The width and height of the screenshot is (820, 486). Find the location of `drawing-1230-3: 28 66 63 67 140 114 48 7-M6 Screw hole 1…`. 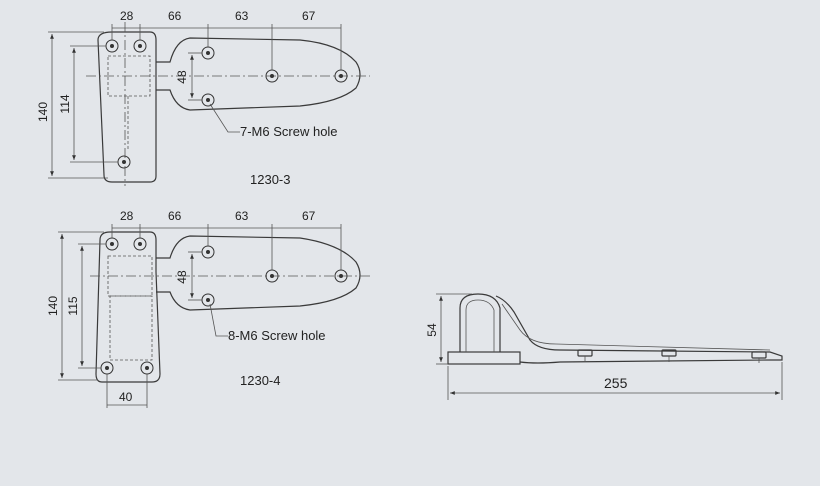

drawing-1230-3: 28 66 63 67 140 114 48 7-M6 Screw hole 1… is located at coordinates (203, 98).